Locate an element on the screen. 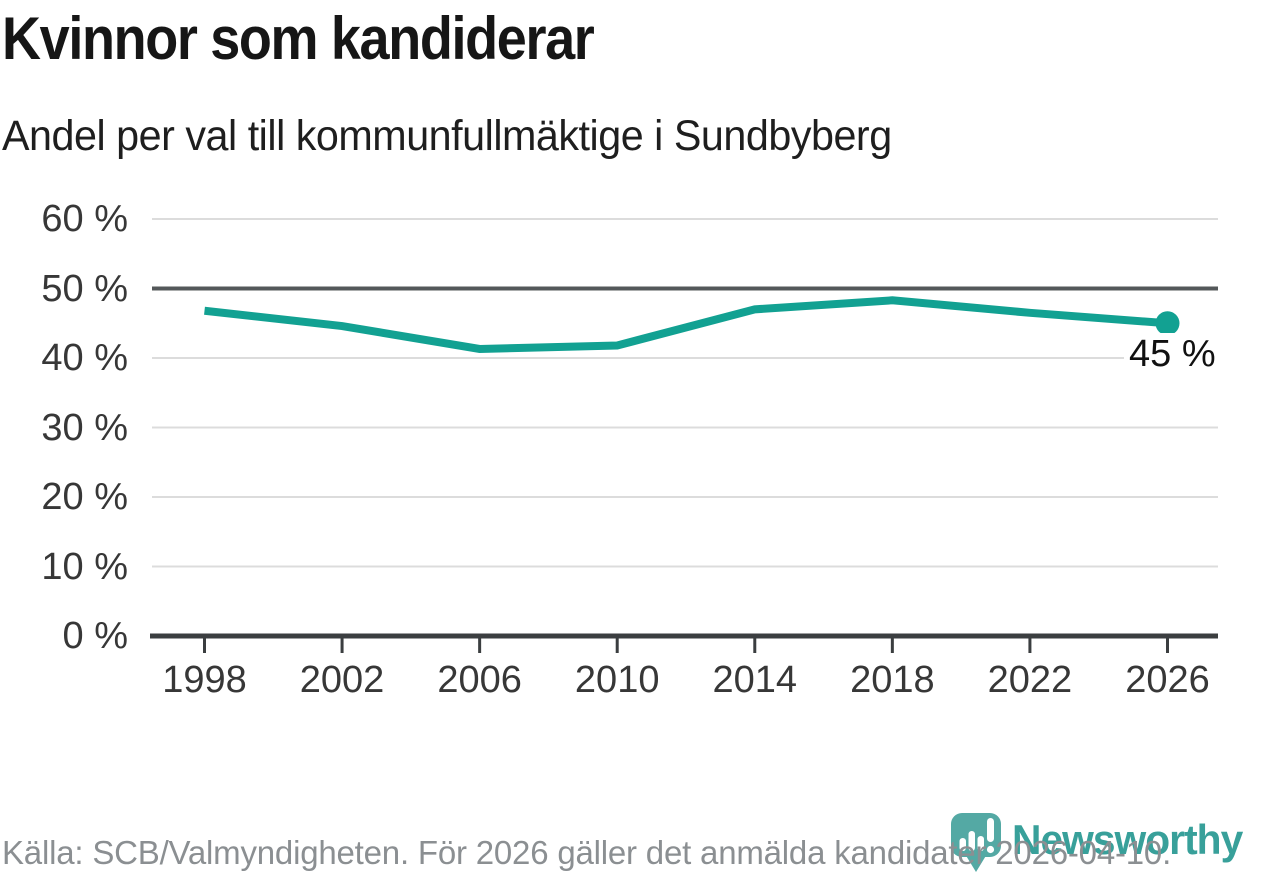 Image resolution: width=1262 pixels, height=879 pixels. newsworthy-speech-bubble-bar-chart-icon is located at coordinates (976, 842).